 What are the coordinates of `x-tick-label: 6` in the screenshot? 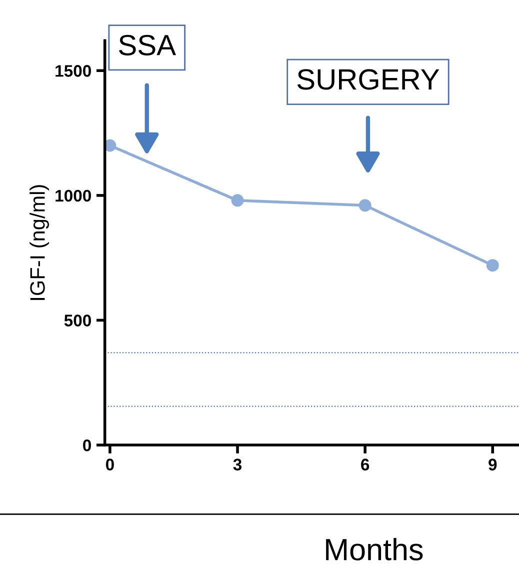 It's located at (365, 464).